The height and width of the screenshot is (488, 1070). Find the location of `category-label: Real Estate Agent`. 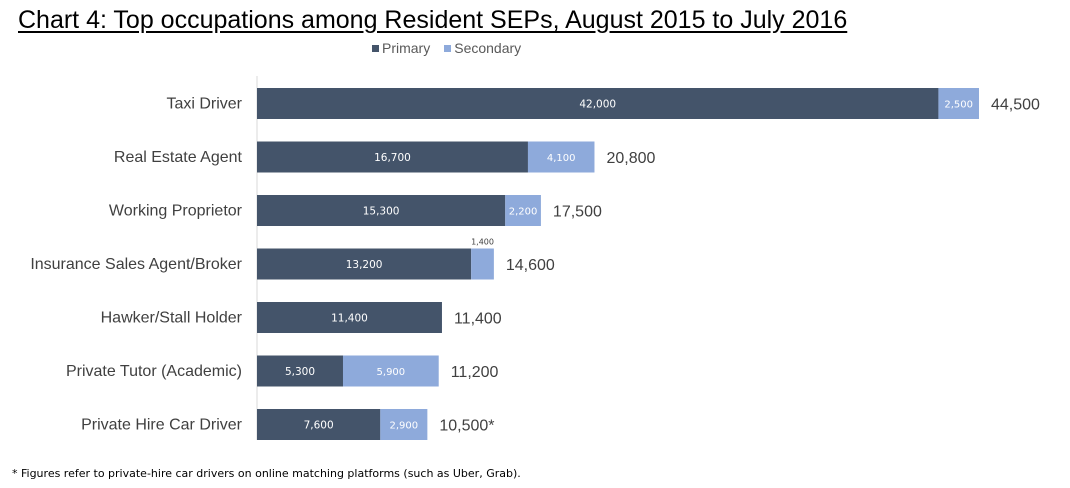

category-label: Real Estate Agent is located at coordinates (178, 157).